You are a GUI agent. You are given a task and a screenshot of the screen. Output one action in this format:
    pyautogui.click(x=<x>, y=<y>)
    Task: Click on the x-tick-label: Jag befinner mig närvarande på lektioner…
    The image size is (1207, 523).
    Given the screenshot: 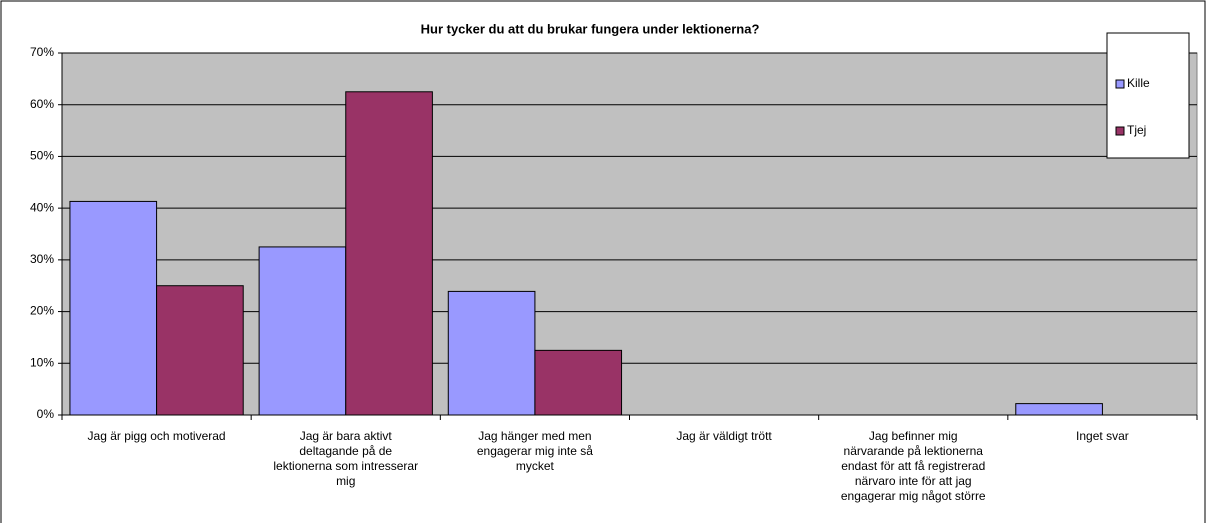 What is the action you would take?
    pyautogui.click(x=913, y=466)
    